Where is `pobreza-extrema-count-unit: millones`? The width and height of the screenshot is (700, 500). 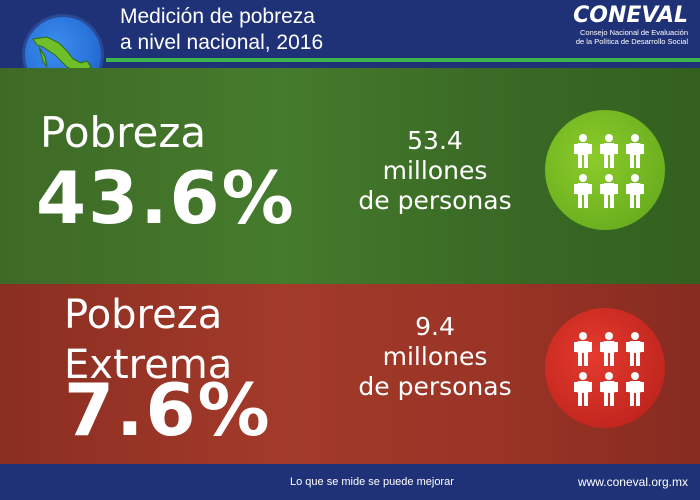
pobreza-extrema-count-unit: millones is located at coordinates (435, 356).